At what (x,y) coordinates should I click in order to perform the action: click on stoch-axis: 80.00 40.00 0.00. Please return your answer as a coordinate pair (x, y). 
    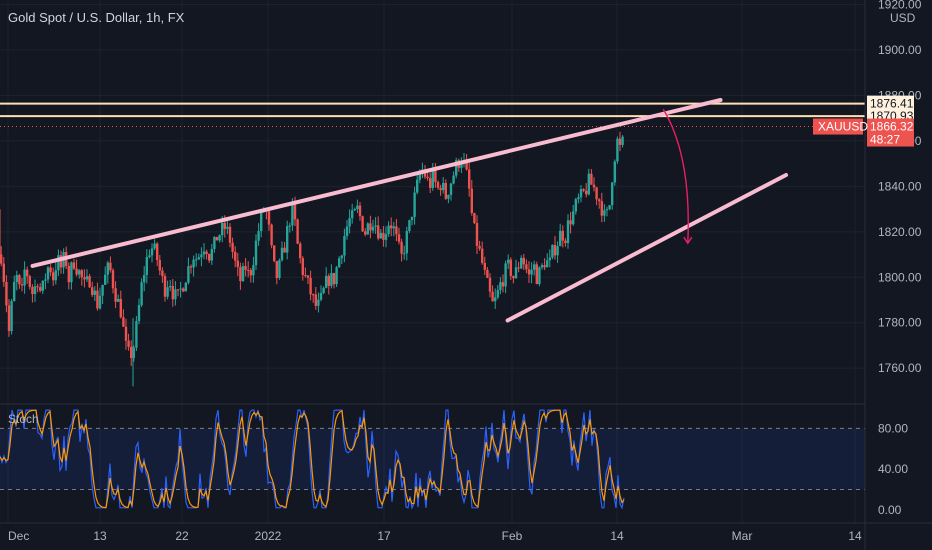
    Looking at the image, I should click on (893, 468).